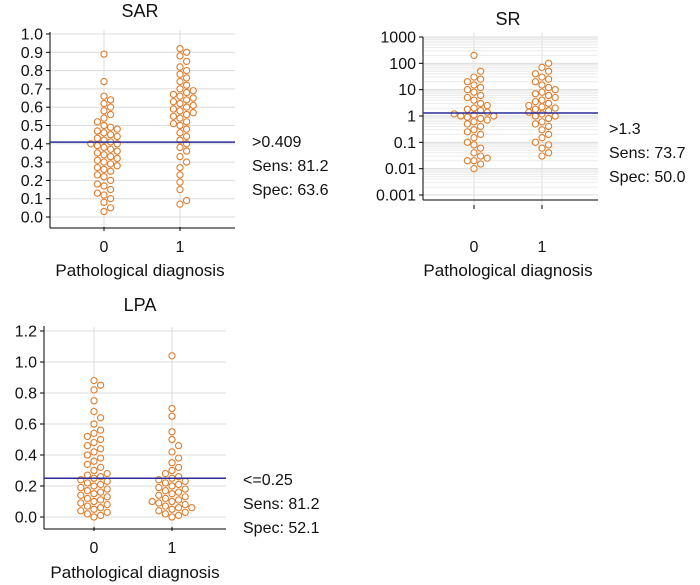 The image size is (700, 585). What do you see at coordinates (32, 89) in the screenshot?
I see `sar-y-tick-label: 0.7` at bounding box center [32, 89].